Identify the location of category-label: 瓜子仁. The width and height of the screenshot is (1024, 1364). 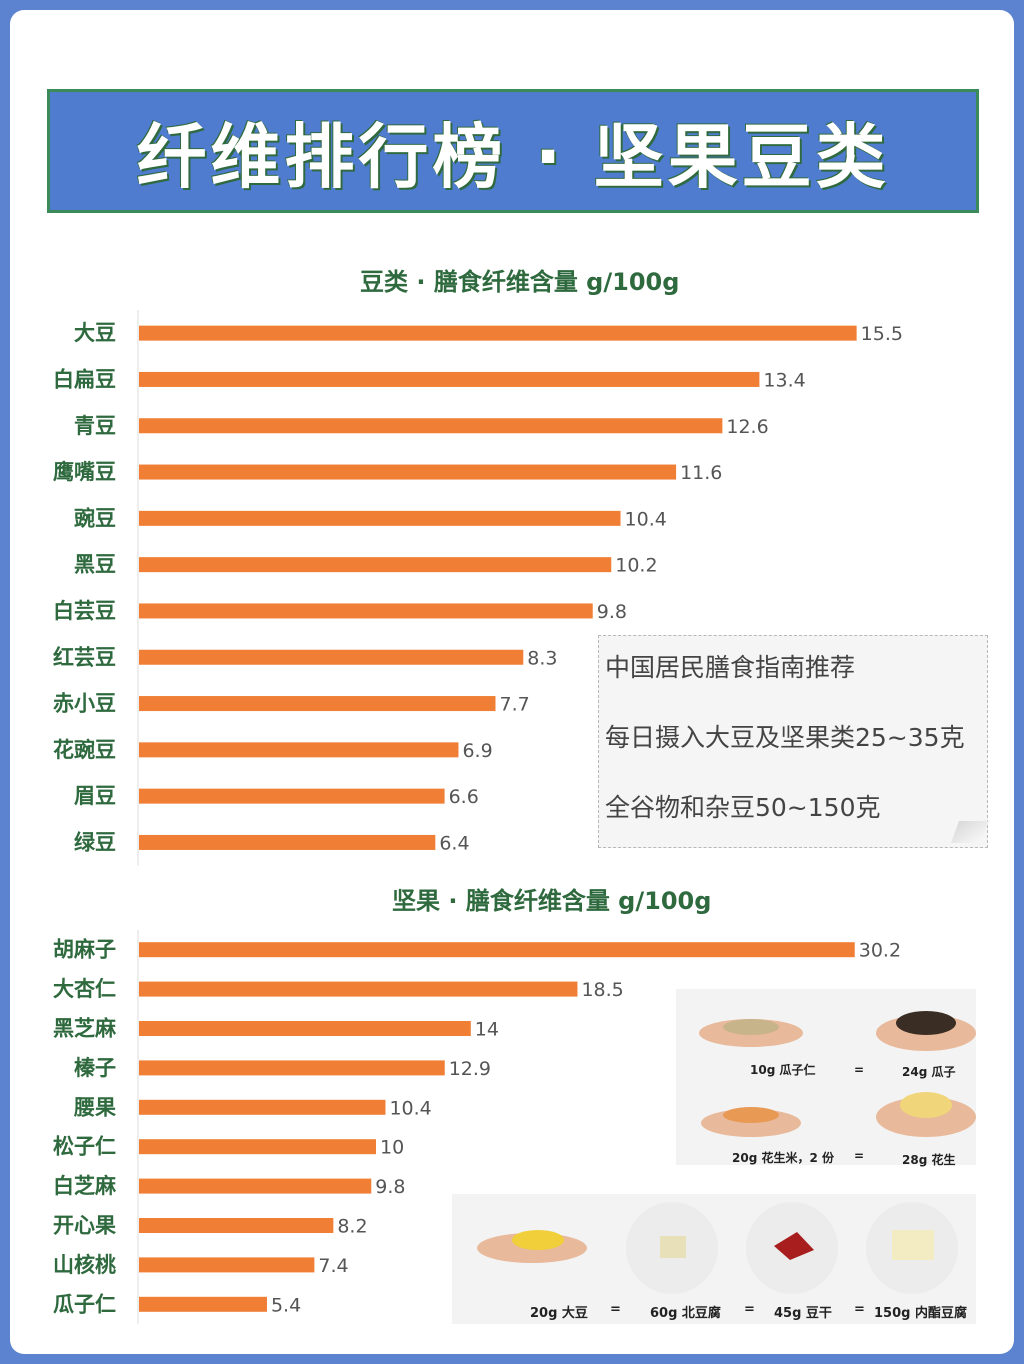
(84, 1304).